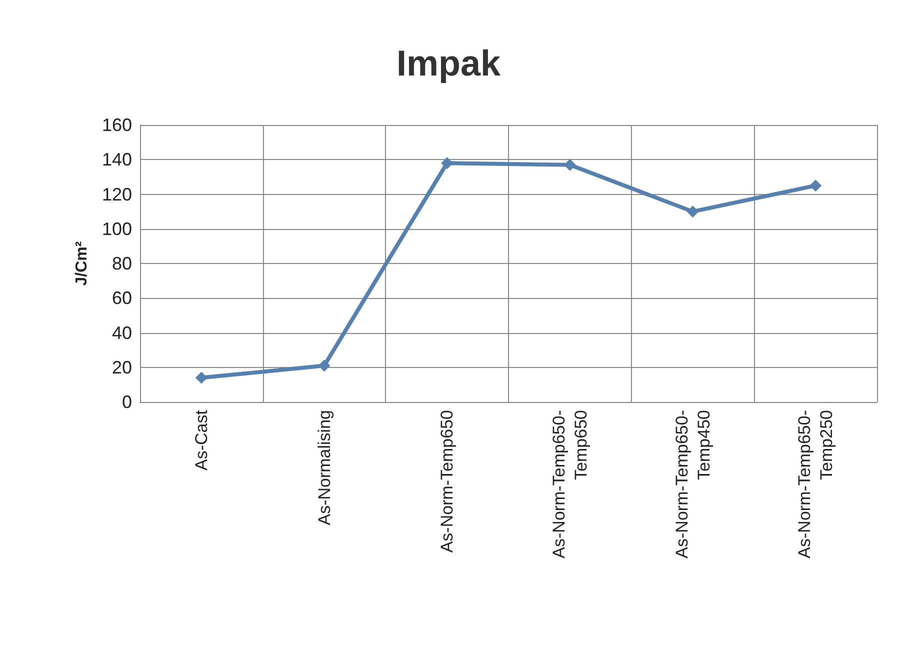 This screenshot has width=897, height=657. Describe the element at coordinates (569, 484) in the screenshot. I see `x-tick-label: As-Norm-Temp650-Temp650` at that location.